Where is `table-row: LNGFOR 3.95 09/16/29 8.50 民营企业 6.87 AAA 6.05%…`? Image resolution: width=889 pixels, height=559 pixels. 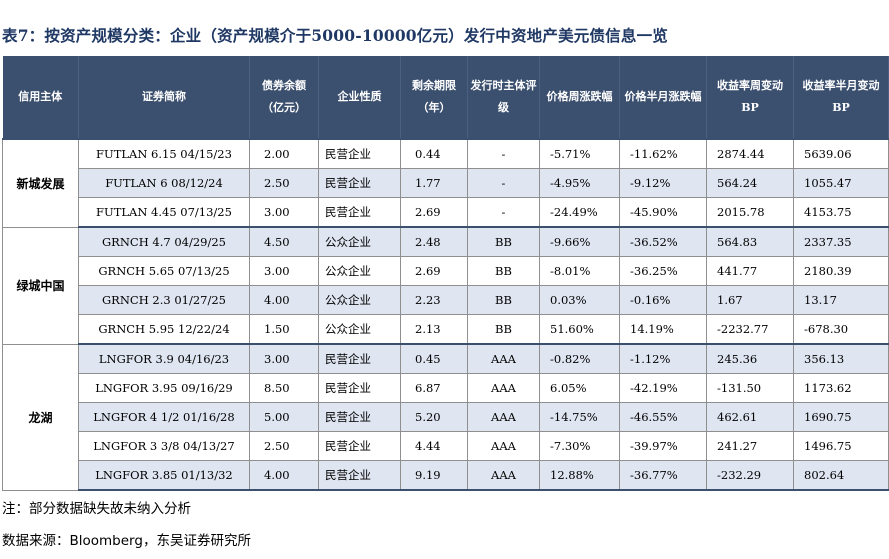
table-row: LNGFOR 3.95 09/16/29 8.50 民营企业 6.87 AAA 6.05%… is located at coordinates (446, 388).